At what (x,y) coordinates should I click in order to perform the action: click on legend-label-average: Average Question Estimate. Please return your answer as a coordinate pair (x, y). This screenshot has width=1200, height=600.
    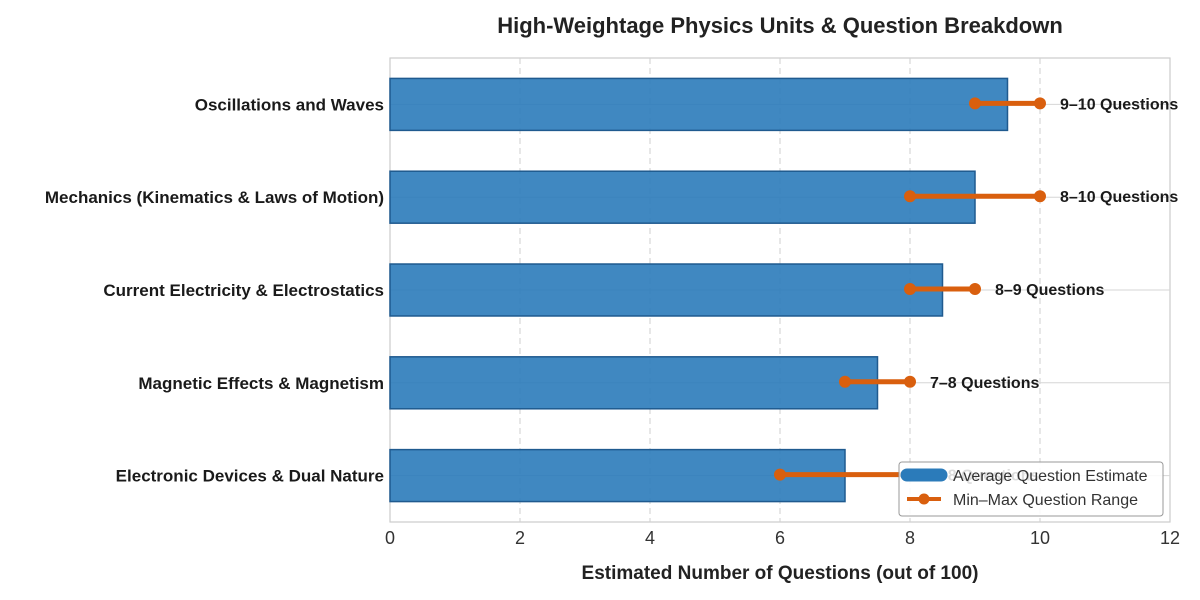
    Looking at the image, I should click on (1050, 476).